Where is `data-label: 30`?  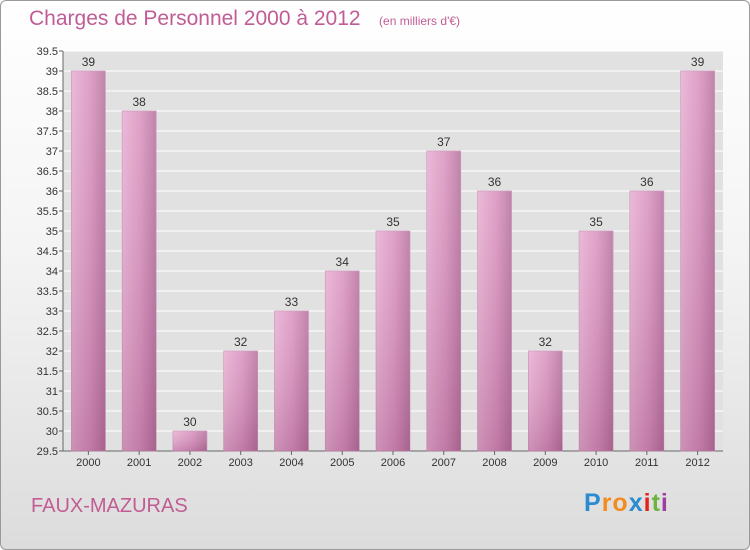
data-label: 30 is located at coordinates (190, 422).